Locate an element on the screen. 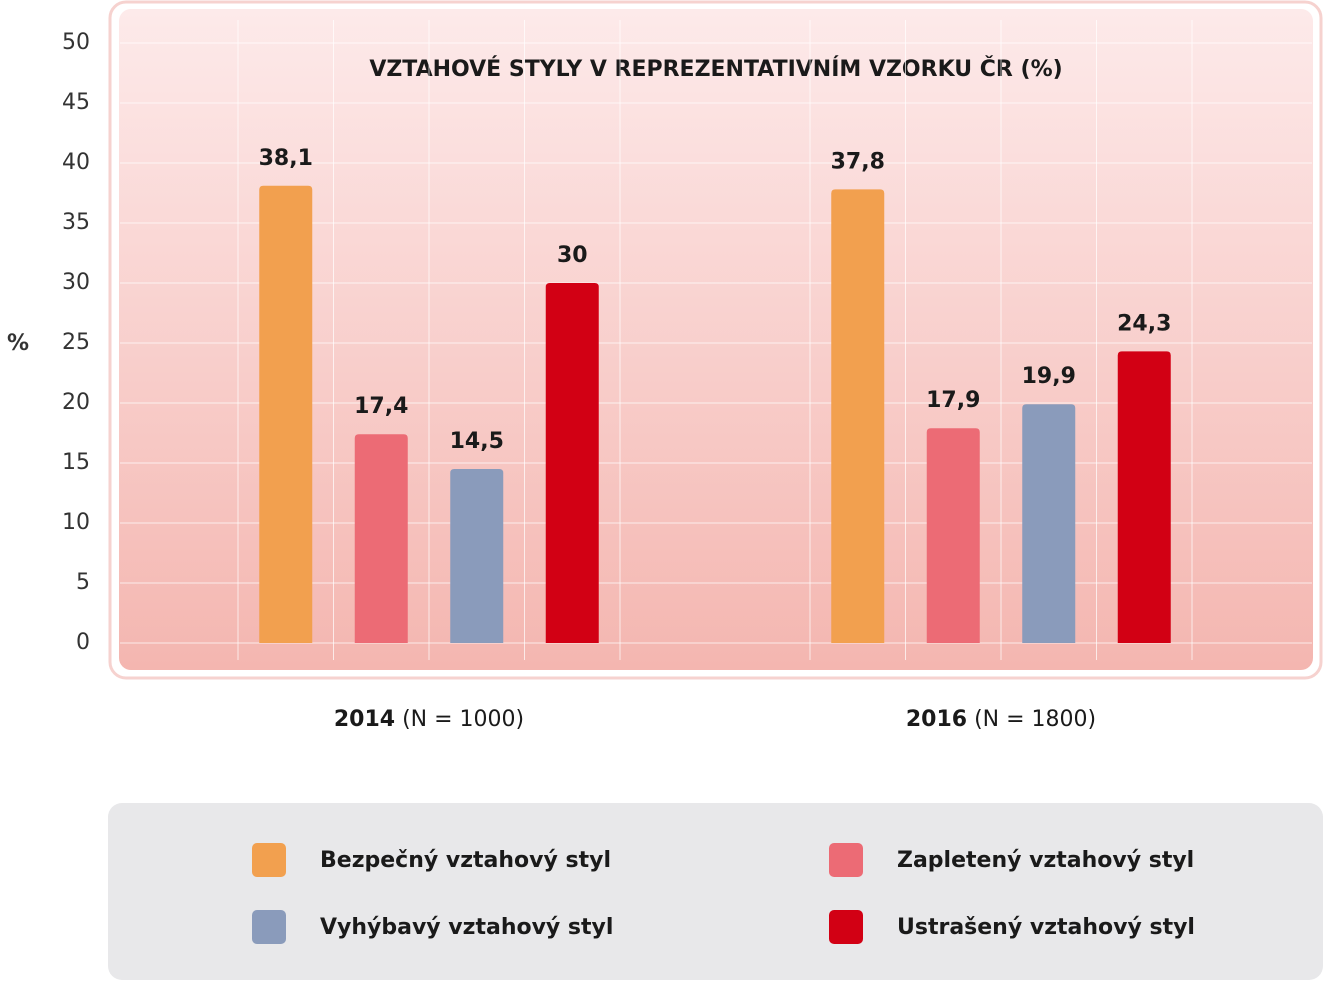  y-tick-label: 30 is located at coordinates (76, 282).